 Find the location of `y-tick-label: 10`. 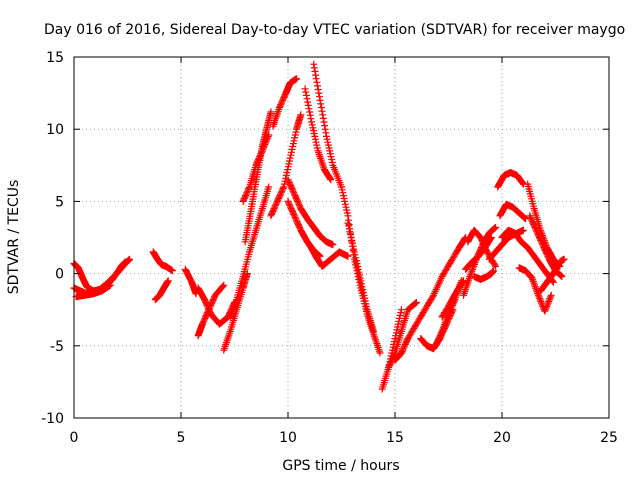

y-tick-label: 10 is located at coordinates (55, 130).